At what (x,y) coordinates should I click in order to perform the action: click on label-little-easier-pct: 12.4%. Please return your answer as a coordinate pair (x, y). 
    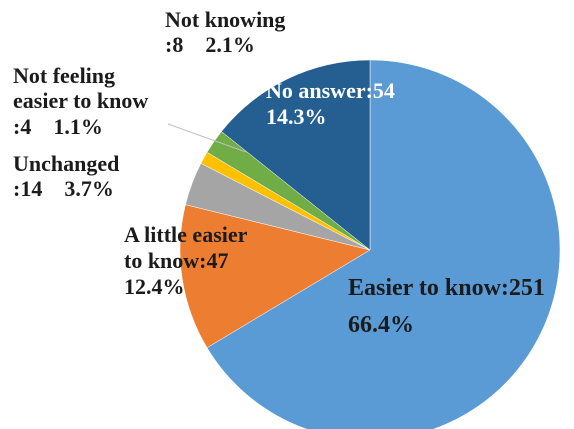
    Looking at the image, I should click on (154, 286).